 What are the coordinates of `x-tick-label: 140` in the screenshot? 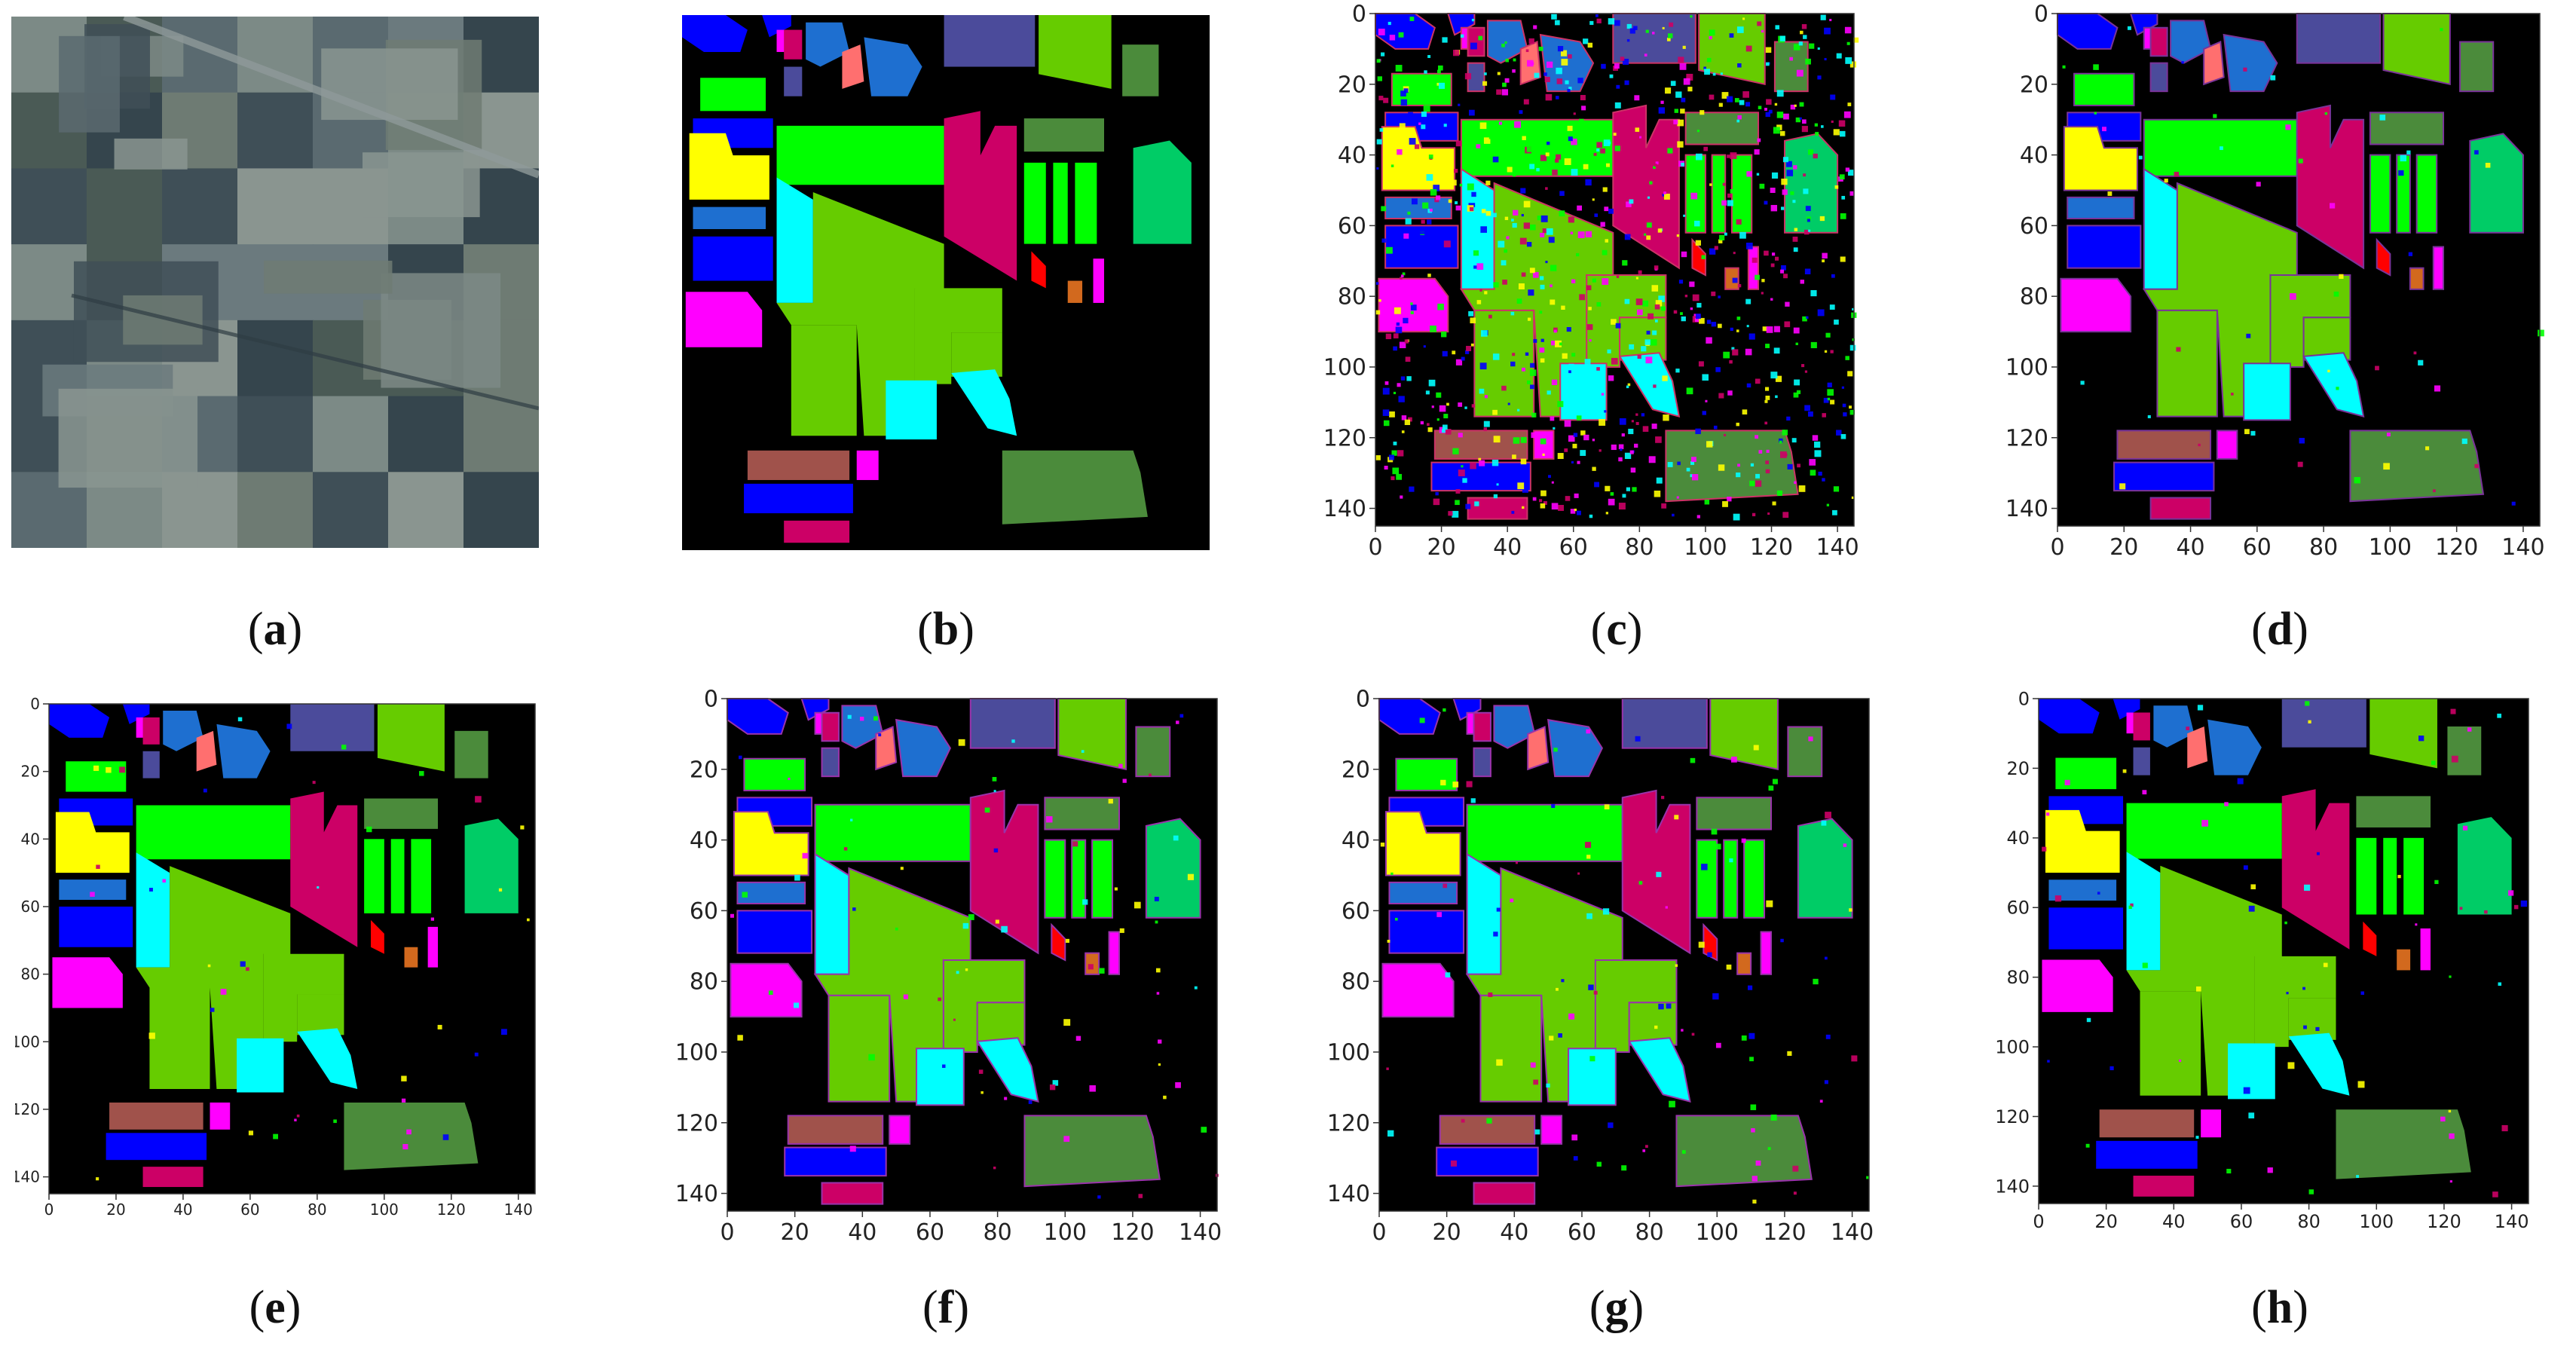 It's located at (2512, 1222).